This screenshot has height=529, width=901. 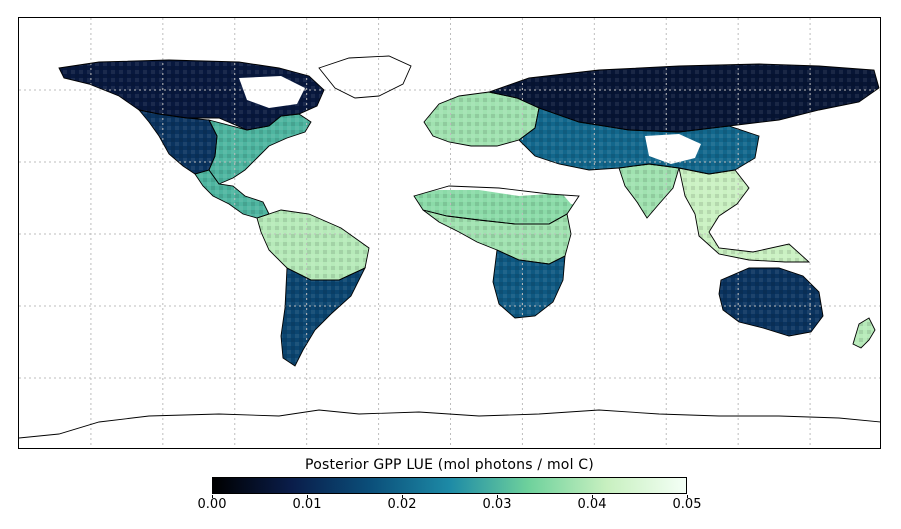 What do you see at coordinates (592, 504) in the screenshot?
I see `colorbar-tick-label: 0.04` at bounding box center [592, 504].